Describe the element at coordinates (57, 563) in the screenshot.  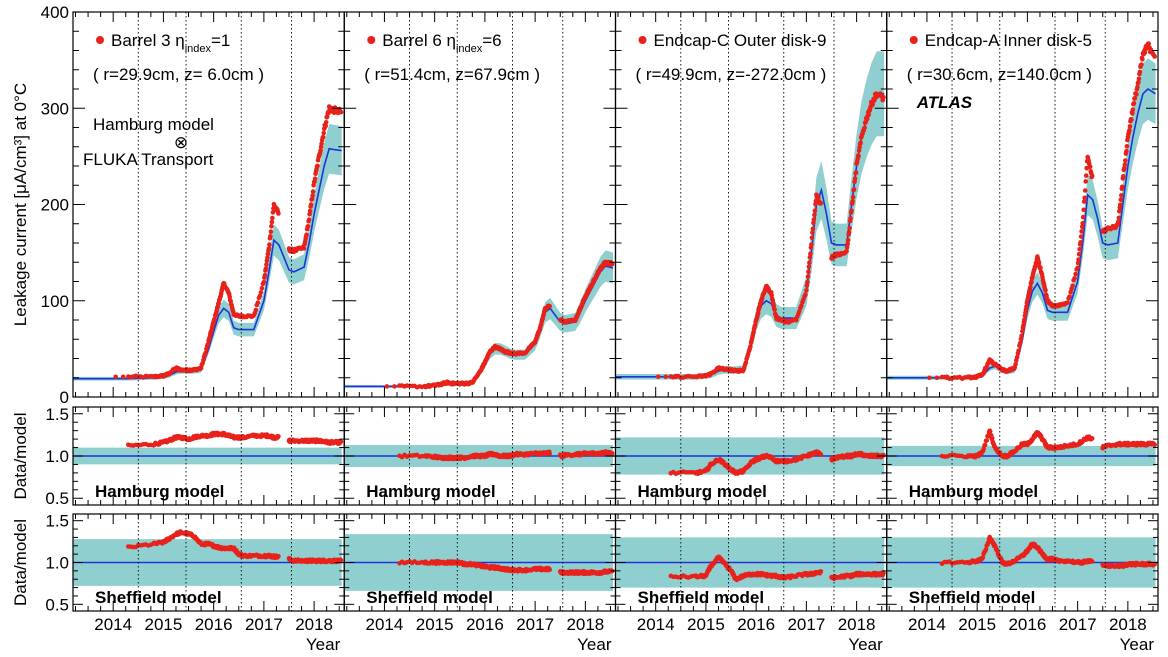
I see `ratio-y-tick-label: 1.0` at that location.